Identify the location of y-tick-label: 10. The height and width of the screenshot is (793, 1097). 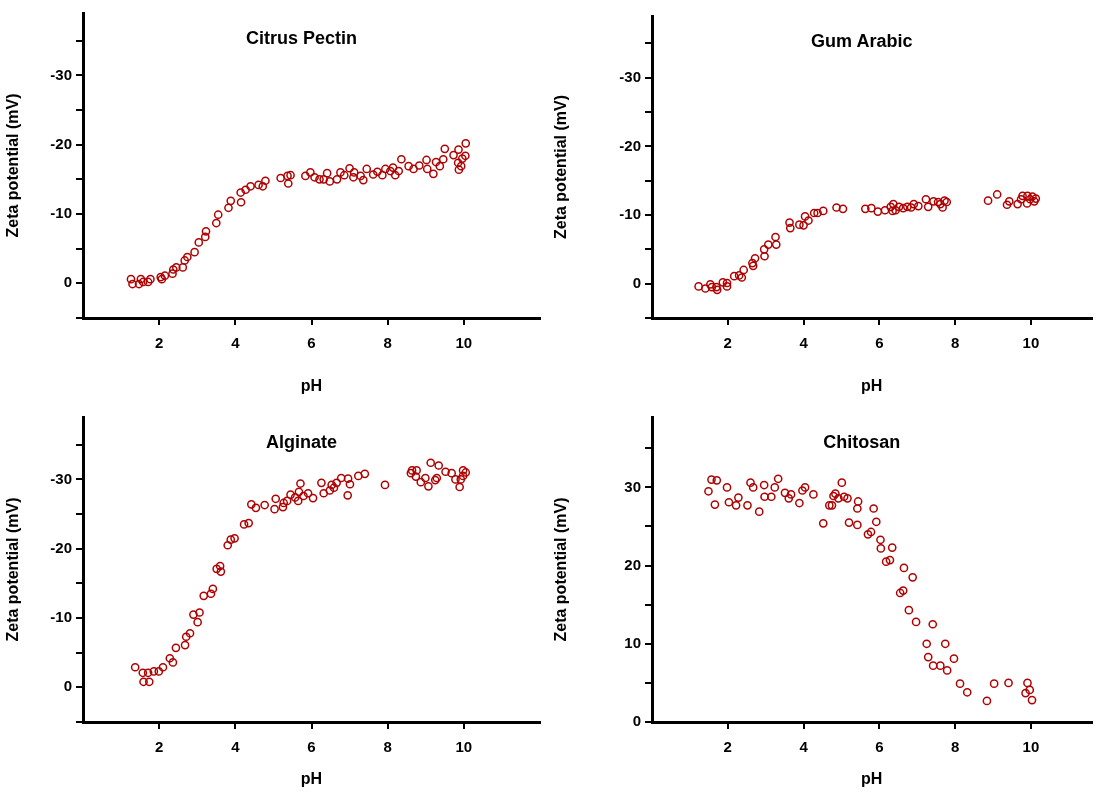
(632, 642).